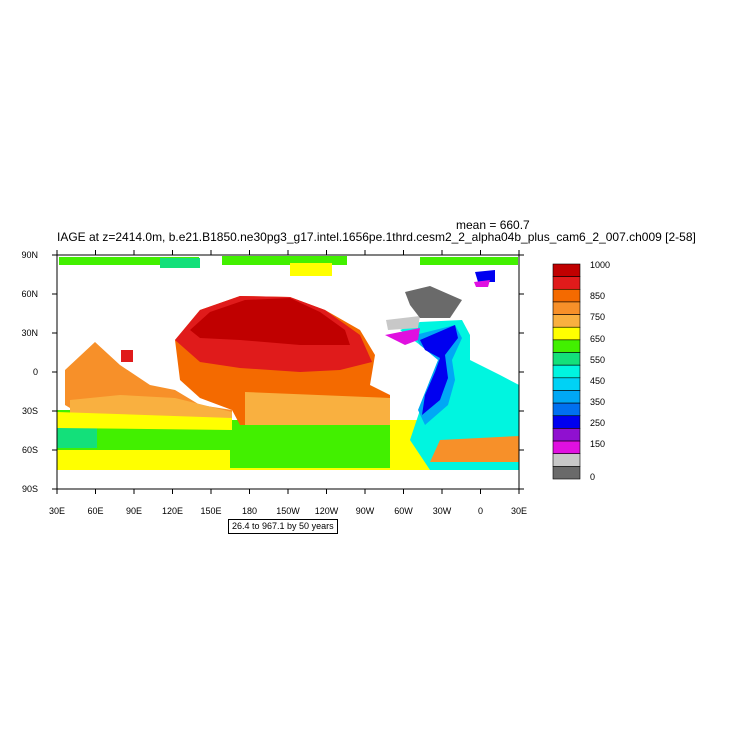 This screenshot has height=753, width=753. What do you see at coordinates (433, 302) in the screenshot?
I see `arctic-grey` at bounding box center [433, 302].